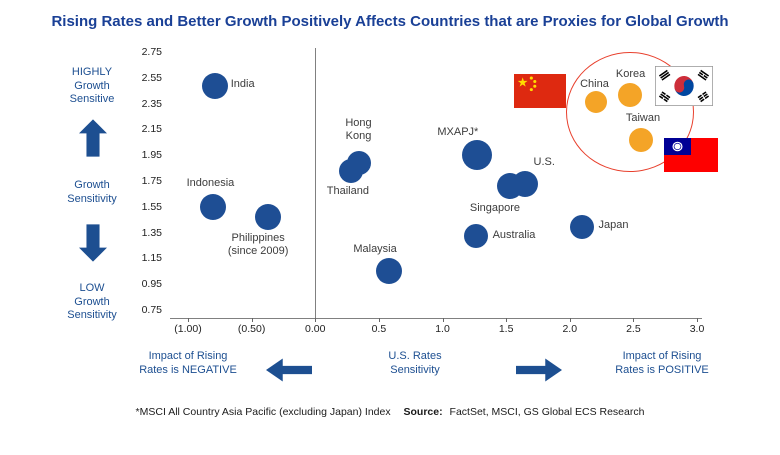  Describe the element at coordinates (92, 301) in the screenshot. I see `label-low-growth-sensitivity: LOW Growth Sensitivity` at that location.